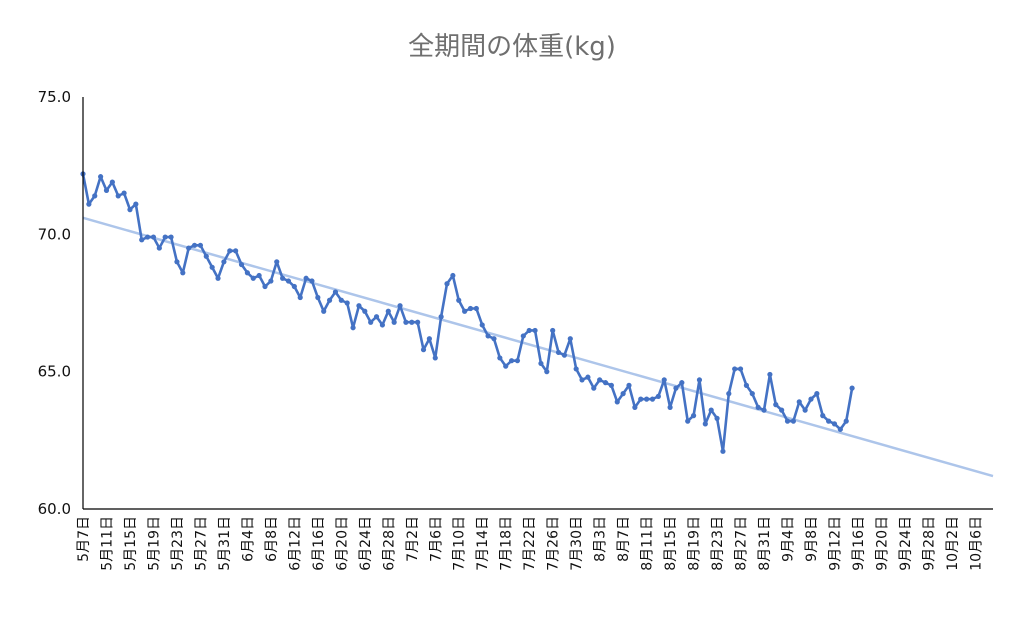 This screenshot has height=635, width=1024. I want to click on x-tick-label: 9月20日, so click(882, 543).